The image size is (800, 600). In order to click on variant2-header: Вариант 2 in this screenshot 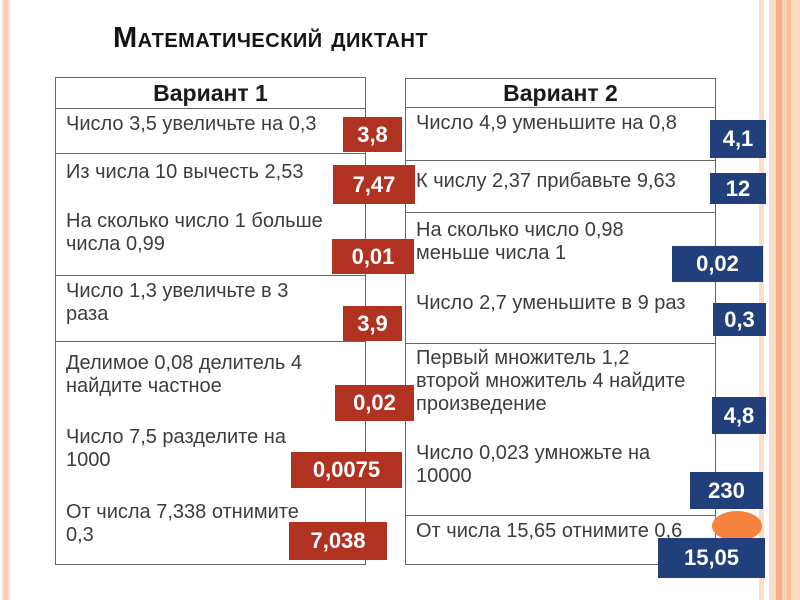, I will do `click(560, 93)`.